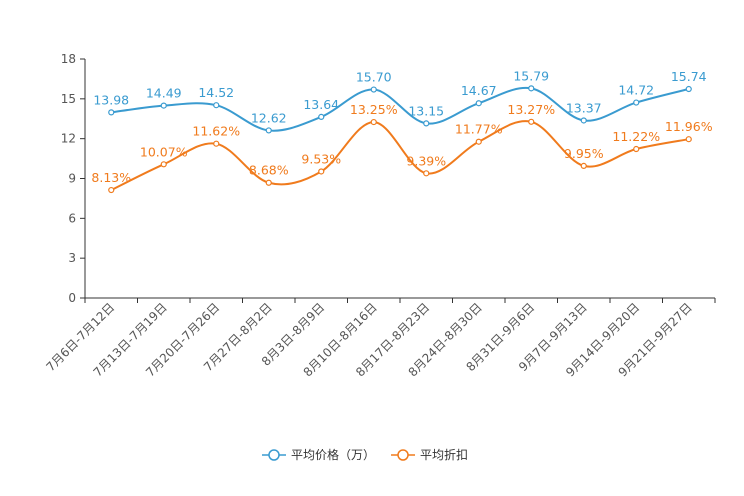  I want to click on data-label: 8.13%, so click(111, 177).